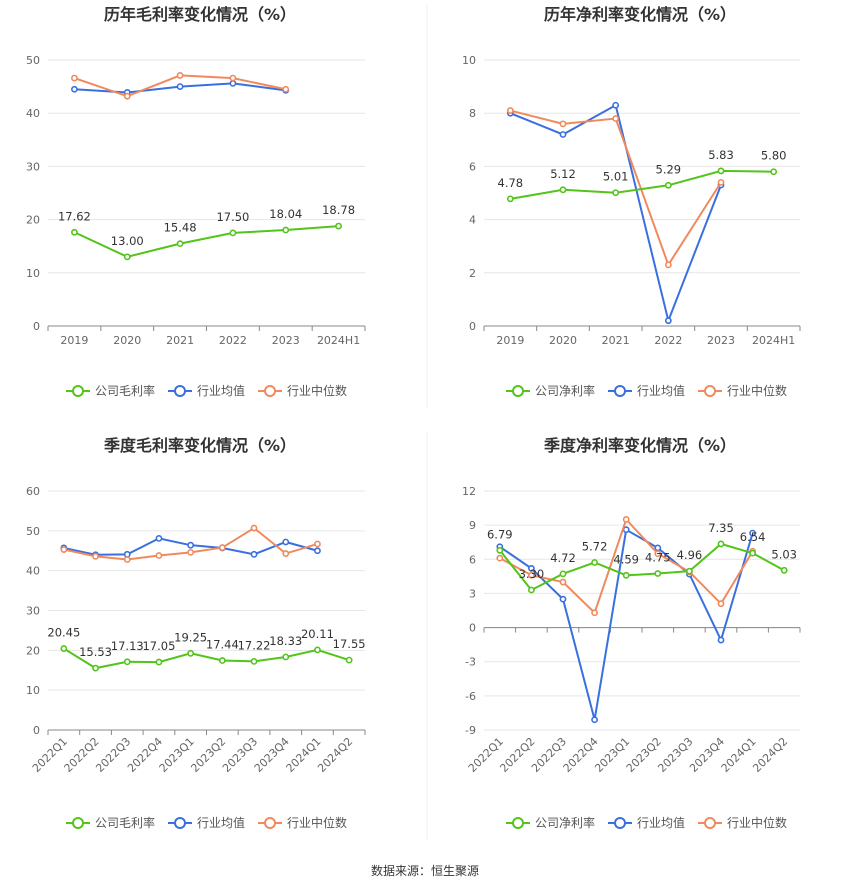 The width and height of the screenshot is (850, 891). Describe the element at coordinates (511, 183) in the screenshot. I see `data-label: 4.78` at that location.